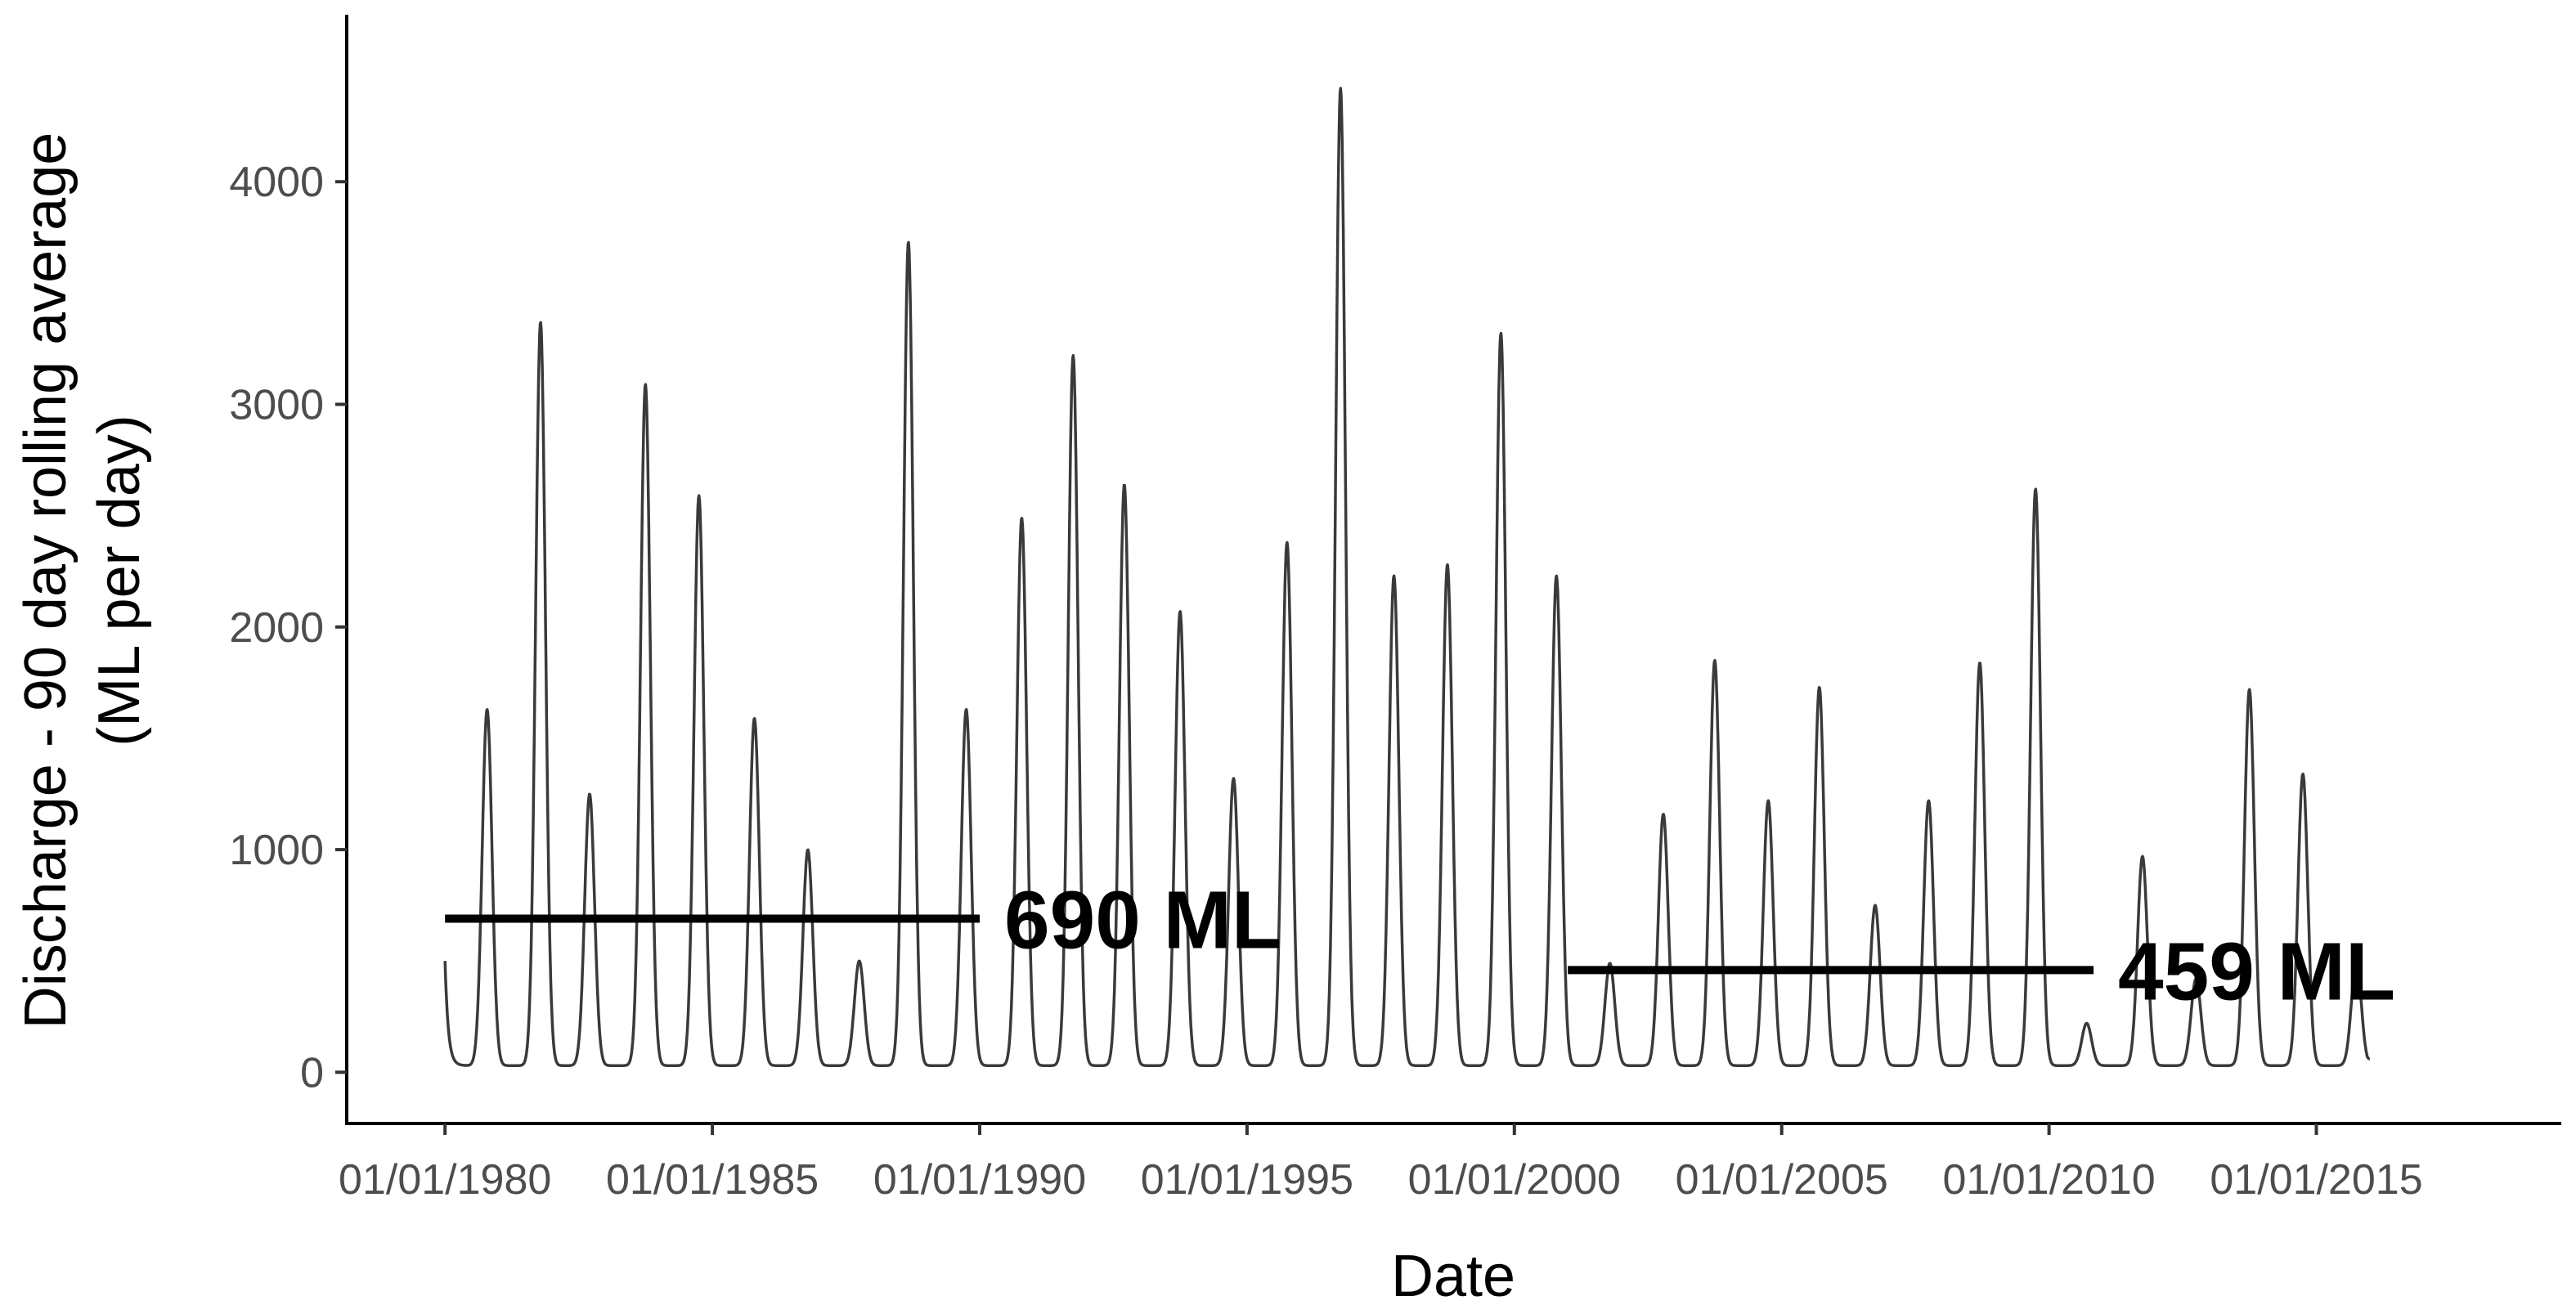  I want to click on y-tick-label: 3000, so click(276, 405).